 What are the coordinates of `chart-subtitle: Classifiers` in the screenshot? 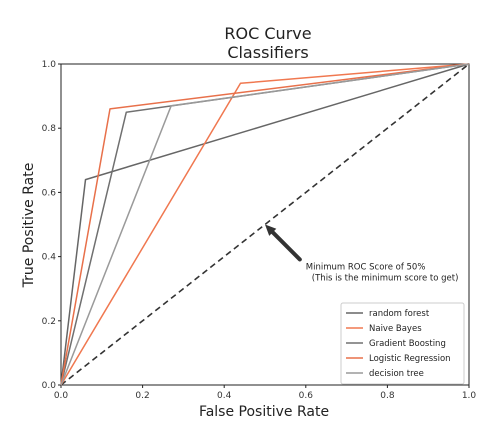 It's located at (267, 52).